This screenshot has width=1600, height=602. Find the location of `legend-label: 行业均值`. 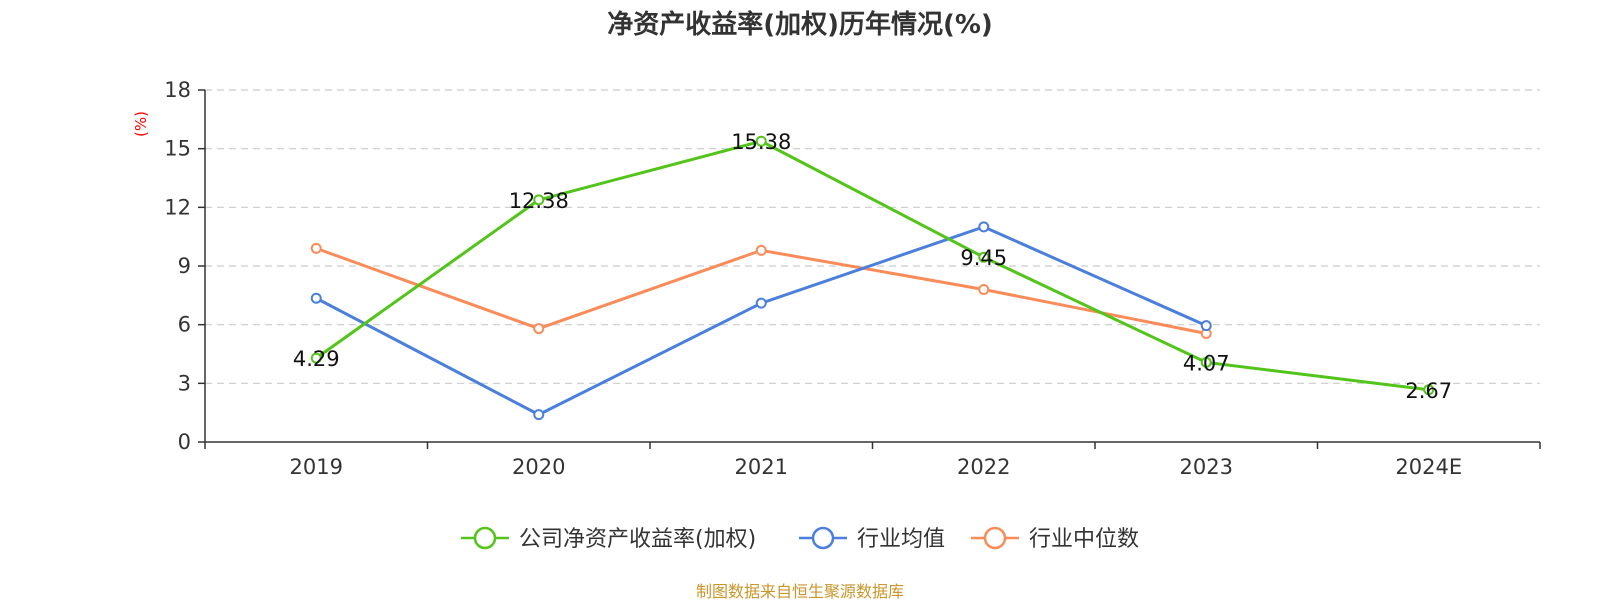

legend-label: 行业均值 is located at coordinates (901, 539).